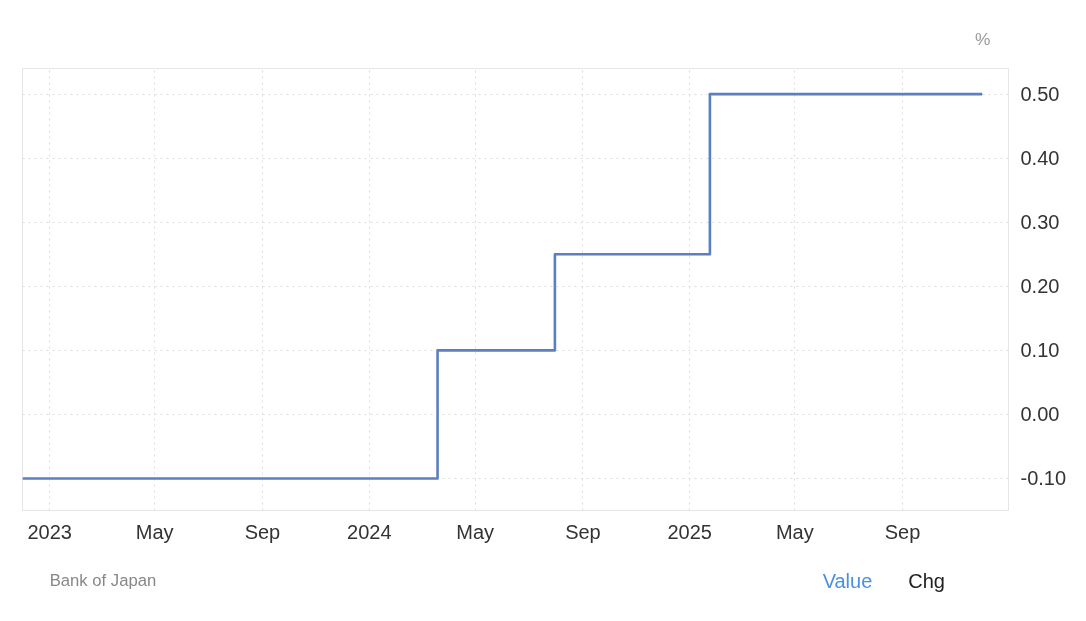 The width and height of the screenshot is (1086, 621). Describe the element at coordinates (1040, 158) in the screenshot. I see `y-tick-label: 0.40` at that location.